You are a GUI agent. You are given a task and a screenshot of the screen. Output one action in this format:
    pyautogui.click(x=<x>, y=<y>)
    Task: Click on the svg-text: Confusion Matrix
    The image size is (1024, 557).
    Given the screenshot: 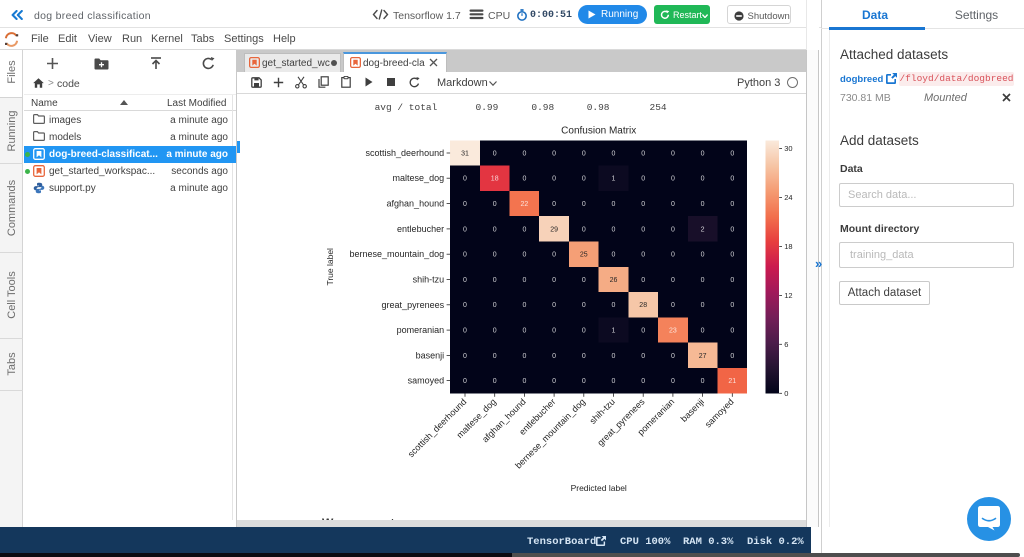 What is the action you would take?
    pyautogui.click(x=598, y=131)
    